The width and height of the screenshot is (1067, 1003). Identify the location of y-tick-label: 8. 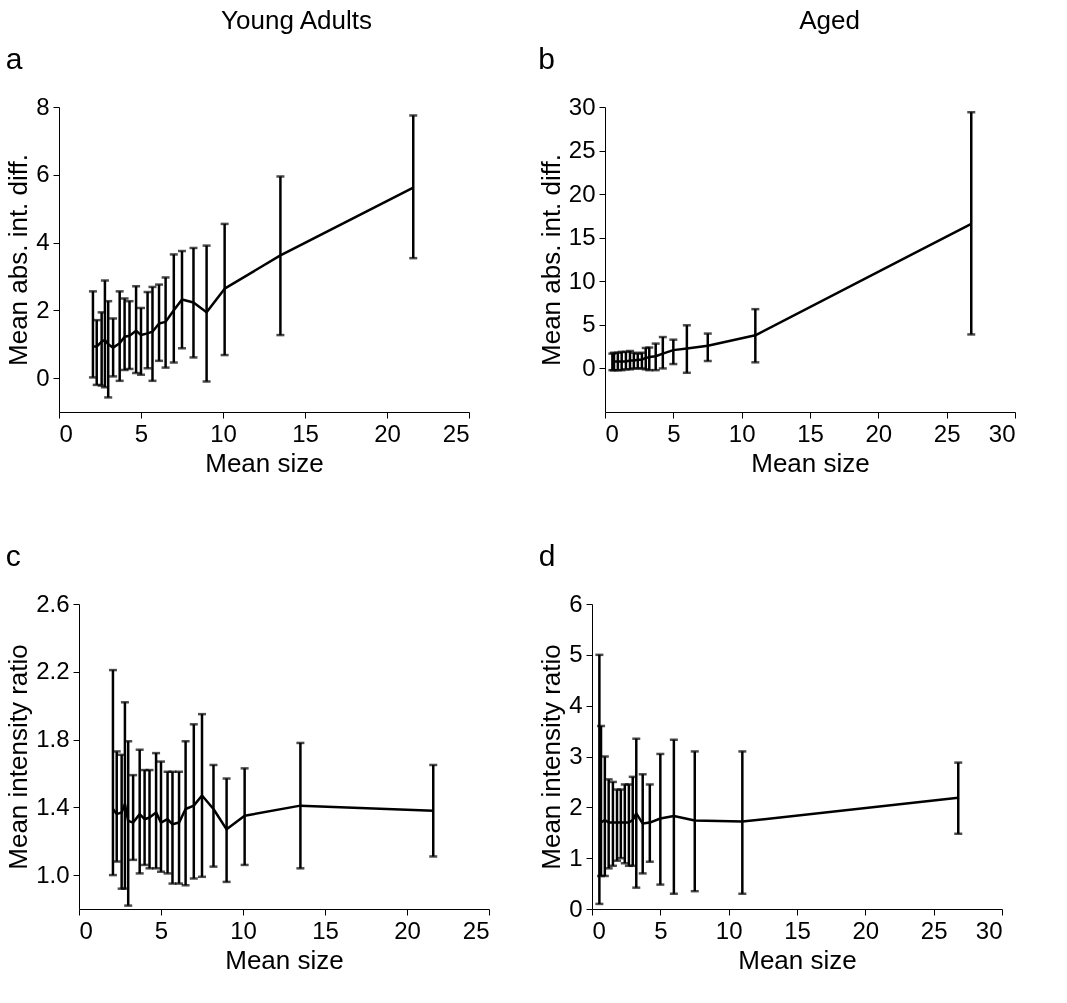
(43, 106).